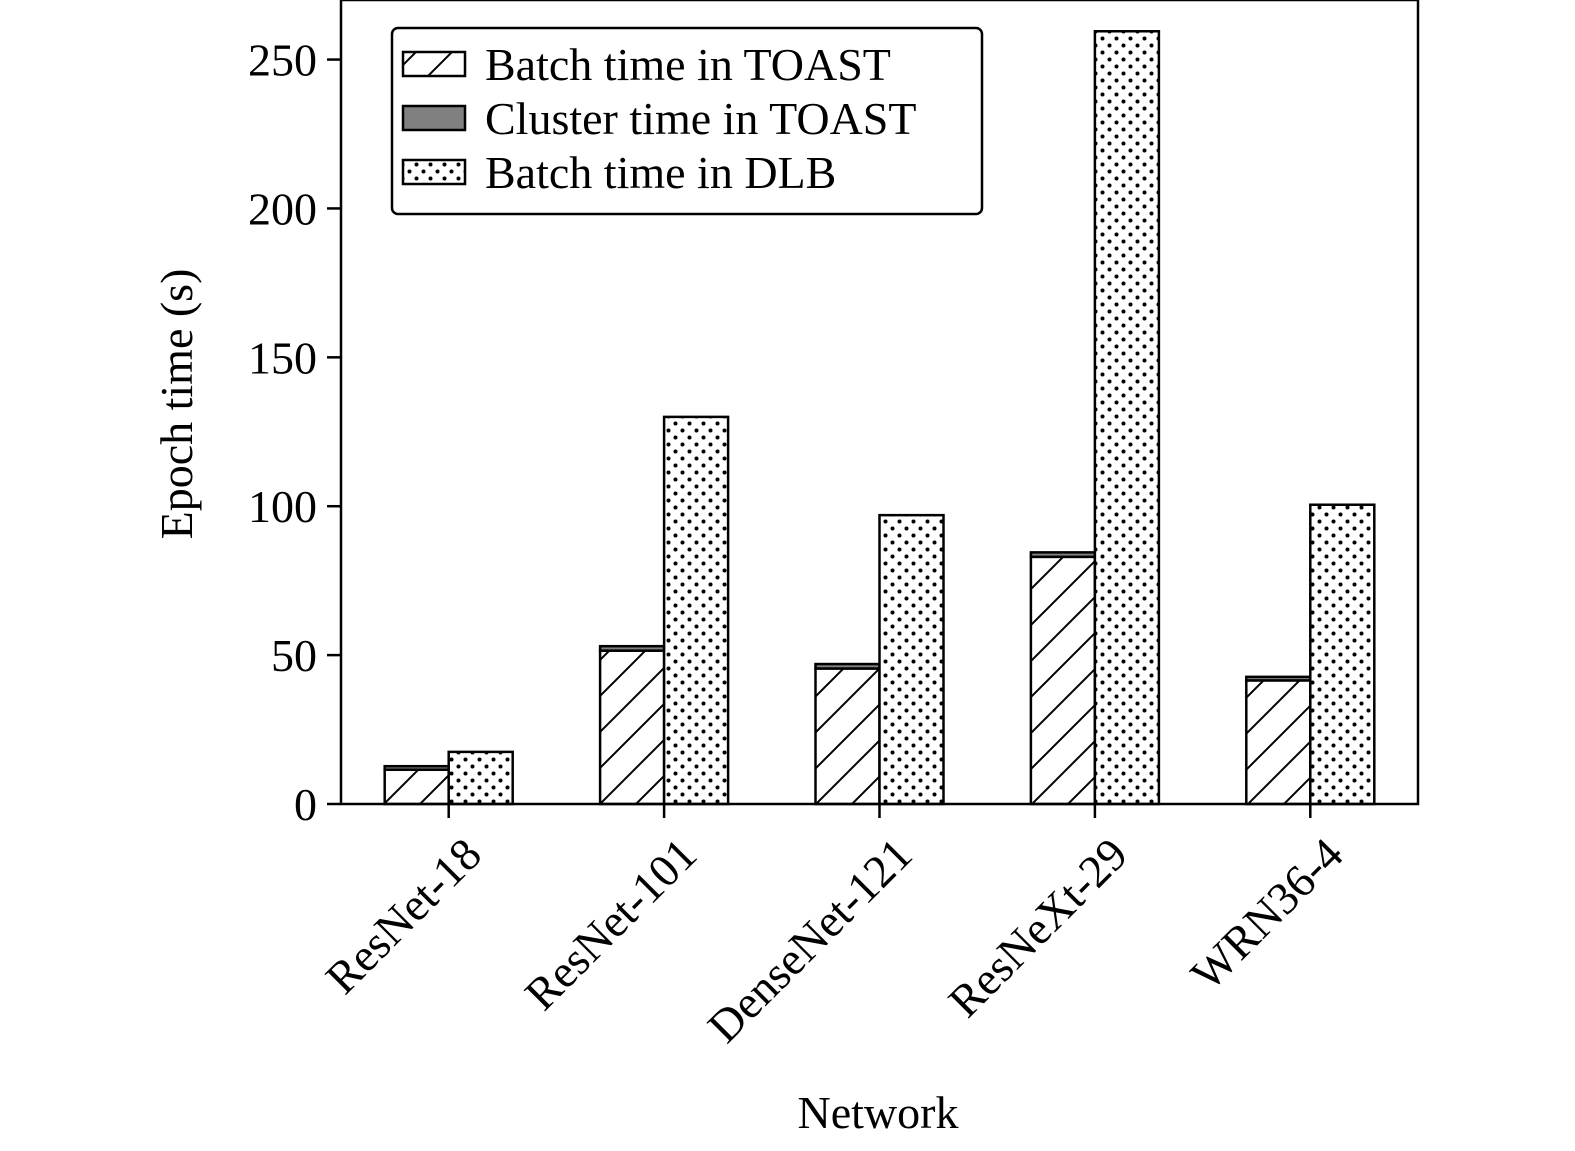 The height and width of the screenshot is (1151, 1575). Describe the element at coordinates (403, 915) in the screenshot. I see `x-tick-label-0: ResNet-18` at that location.